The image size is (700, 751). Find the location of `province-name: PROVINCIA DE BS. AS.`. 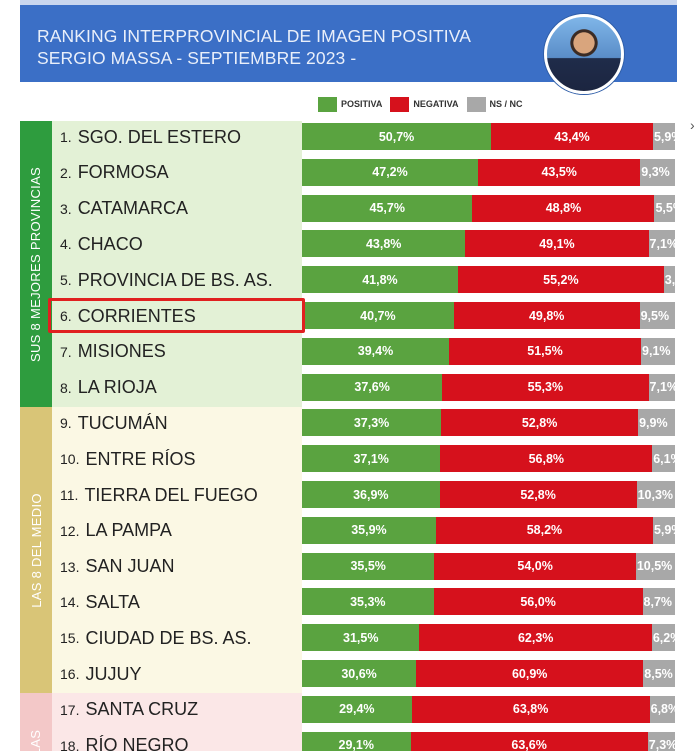

province-name: PROVINCIA DE BS. AS. is located at coordinates (175, 279).